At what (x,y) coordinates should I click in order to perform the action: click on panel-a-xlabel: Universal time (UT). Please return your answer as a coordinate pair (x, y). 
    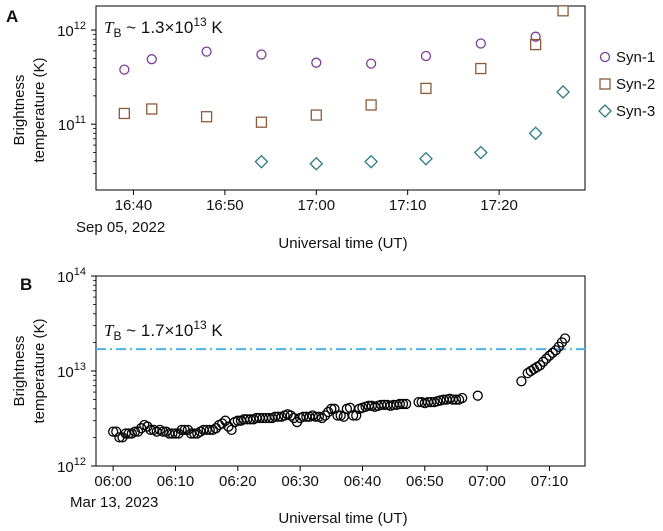
    Looking at the image, I should click on (342, 243).